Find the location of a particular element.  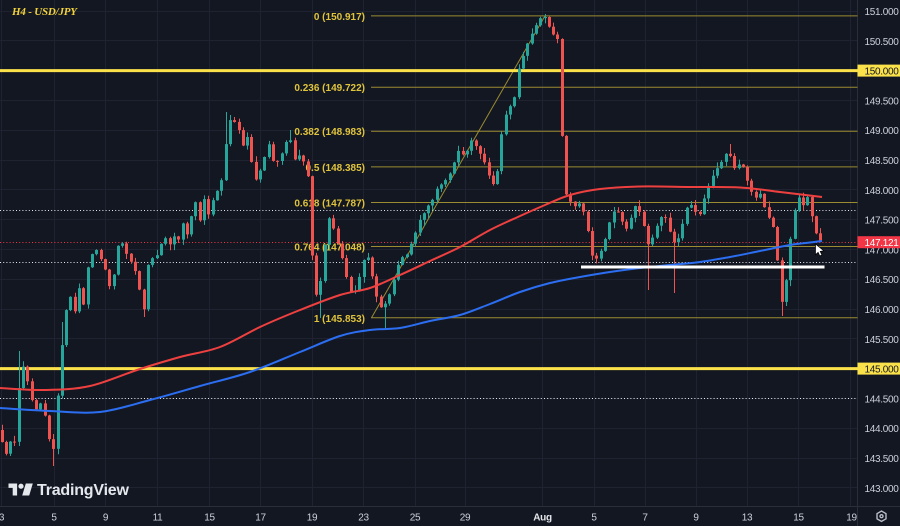

svg-text: 145.000 is located at coordinates (882, 370).